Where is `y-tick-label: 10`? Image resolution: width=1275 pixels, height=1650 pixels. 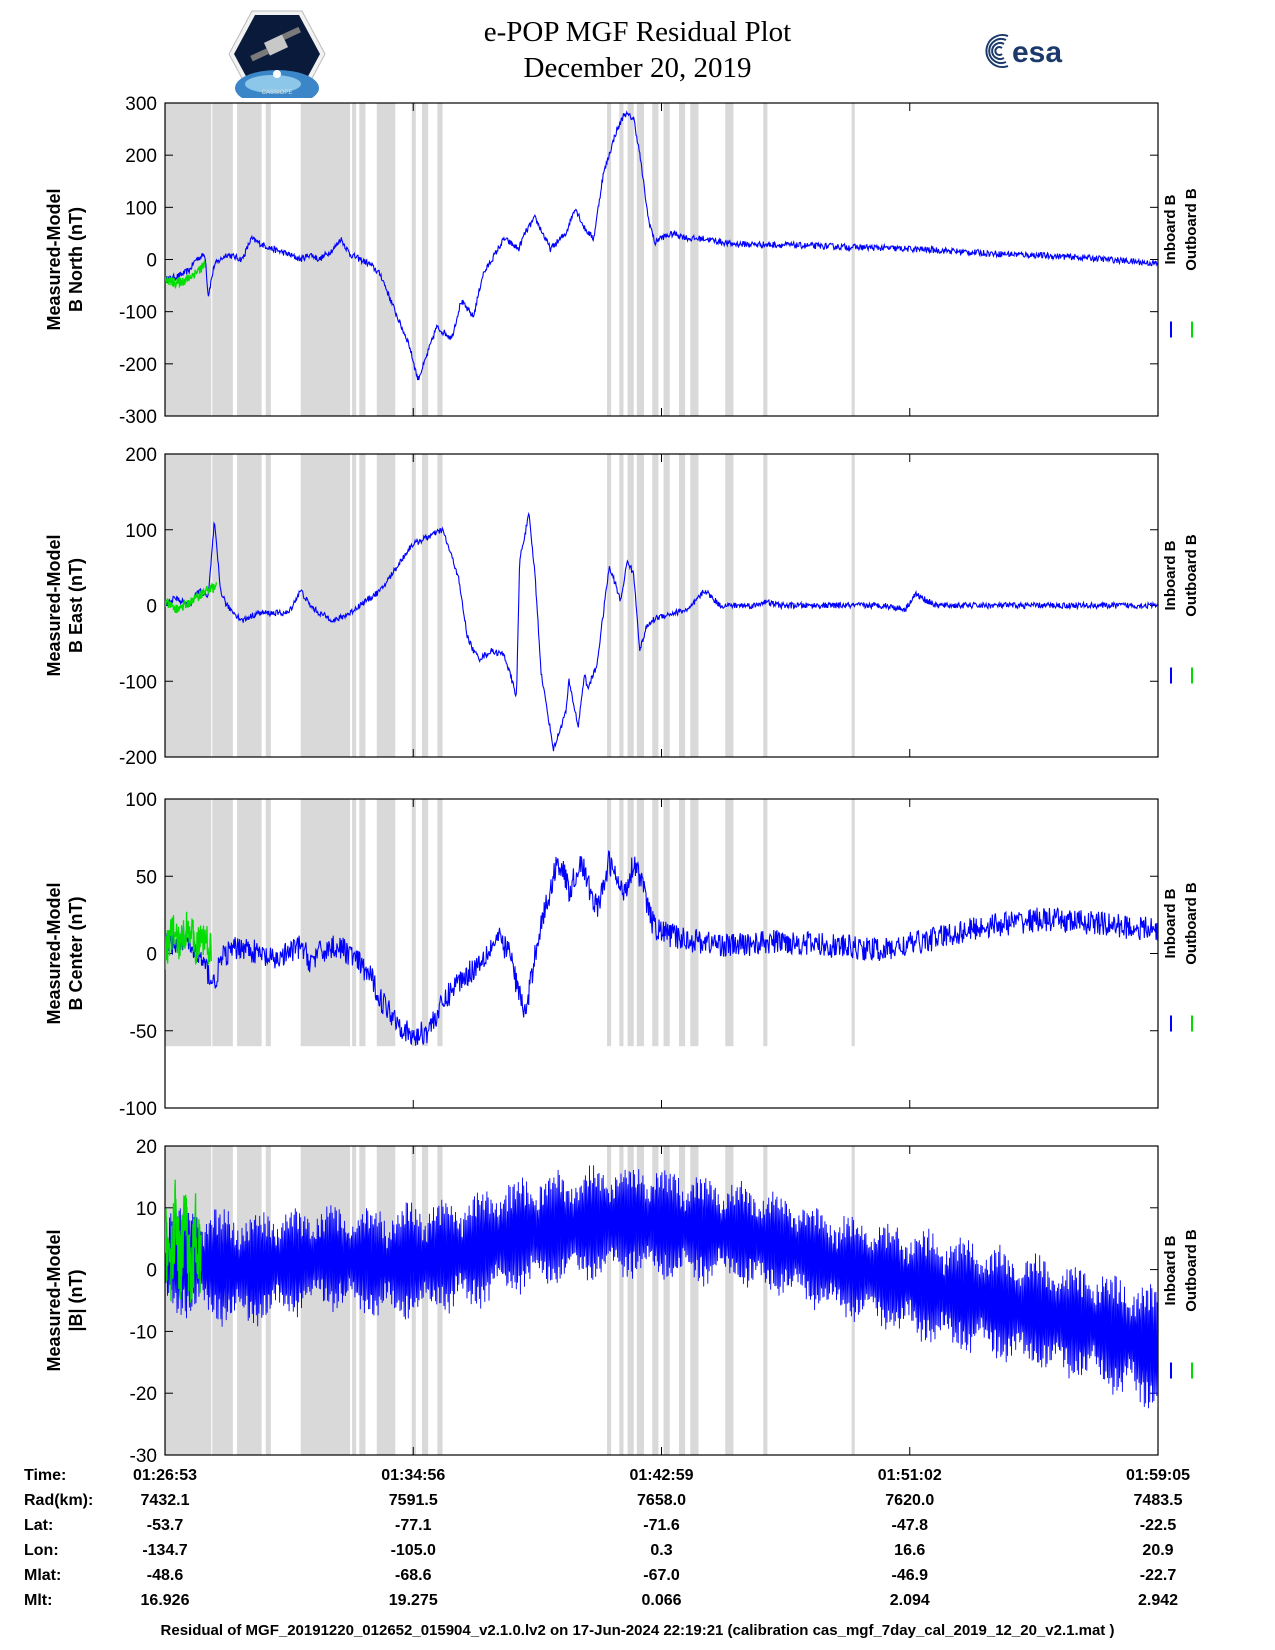
y-tick-label: 10 is located at coordinates (146, 1209).